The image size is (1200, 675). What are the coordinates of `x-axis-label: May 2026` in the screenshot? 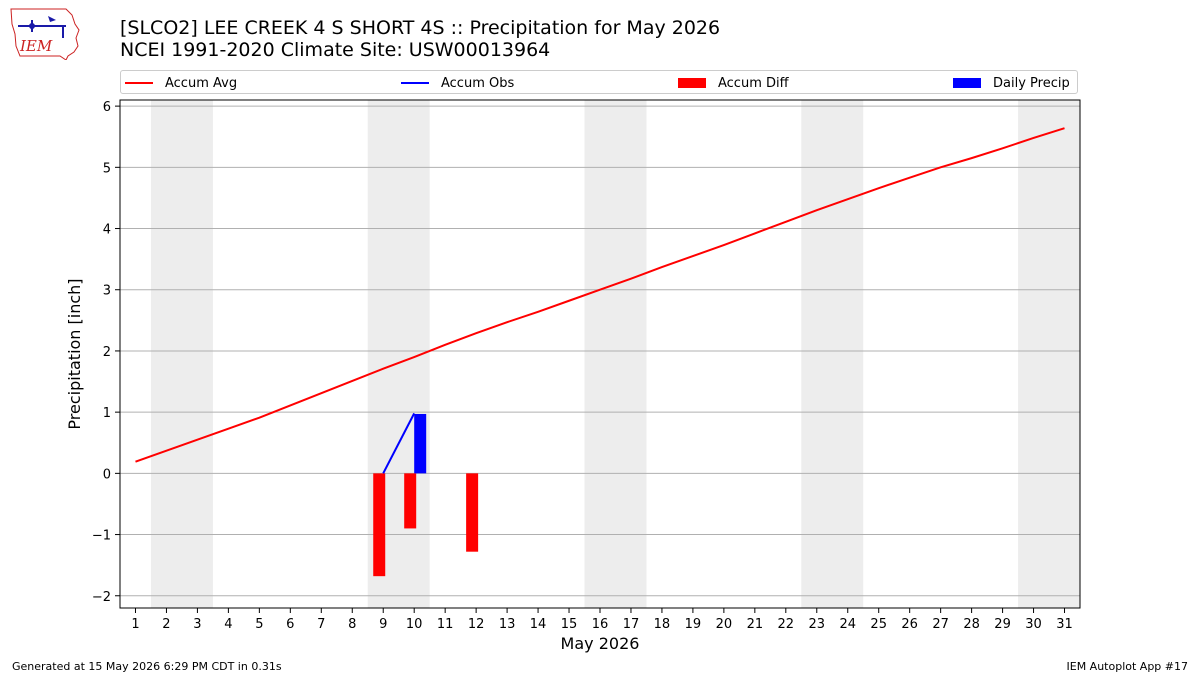 It's located at (600, 643).